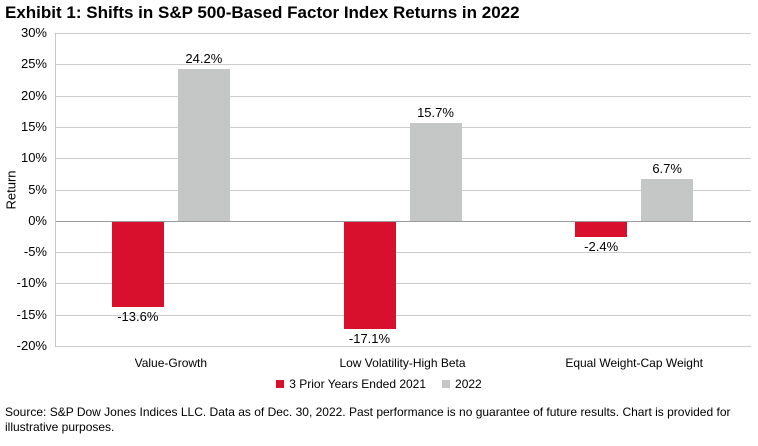  Describe the element at coordinates (203, 145) in the screenshot. I see `bar-s2-c1` at that location.